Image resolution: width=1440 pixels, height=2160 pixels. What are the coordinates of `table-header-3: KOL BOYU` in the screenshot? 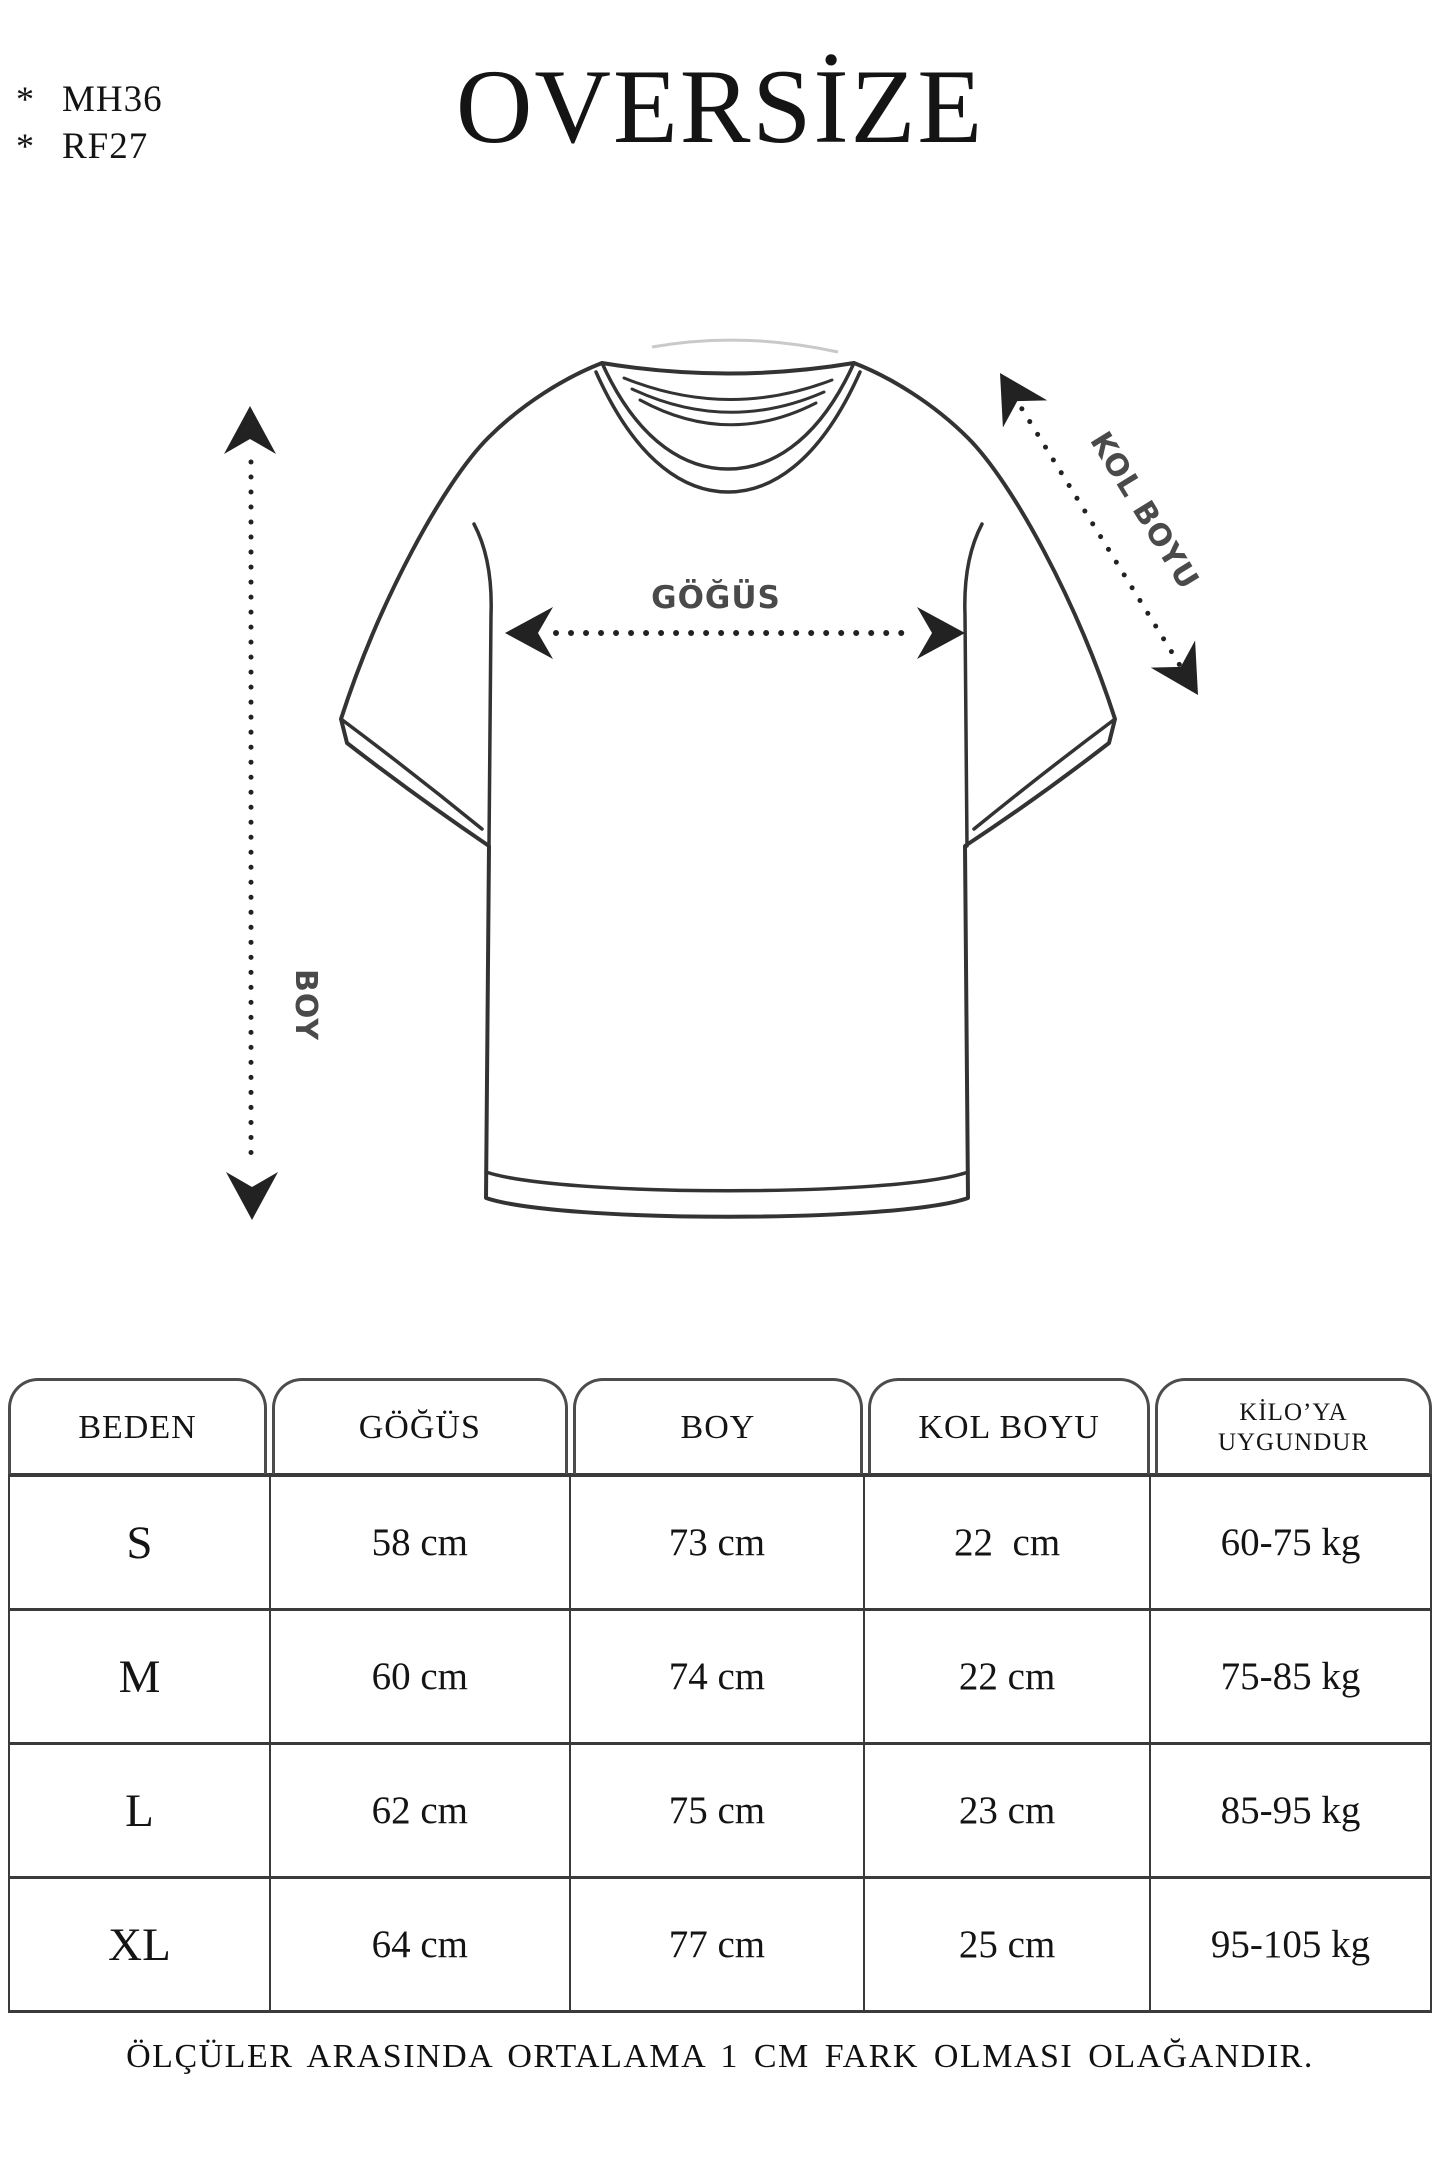 It's located at (1009, 1426).